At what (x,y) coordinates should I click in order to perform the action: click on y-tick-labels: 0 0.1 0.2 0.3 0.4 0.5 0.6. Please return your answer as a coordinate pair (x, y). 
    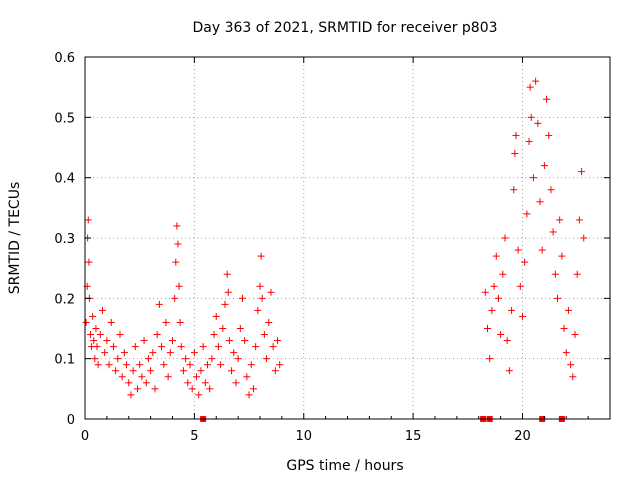
    Looking at the image, I should click on (64, 239).